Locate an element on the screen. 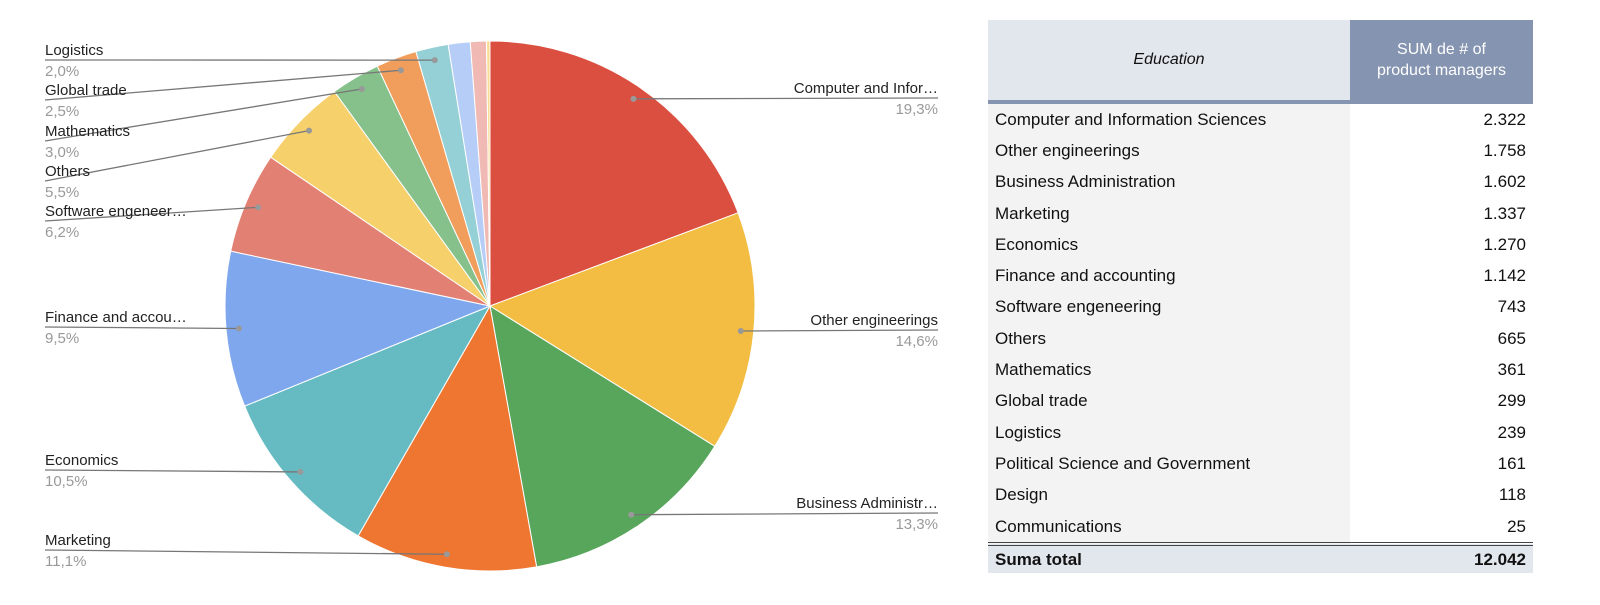 The image size is (1600, 605). row-value: 1.270 is located at coordinates (1504, 244).